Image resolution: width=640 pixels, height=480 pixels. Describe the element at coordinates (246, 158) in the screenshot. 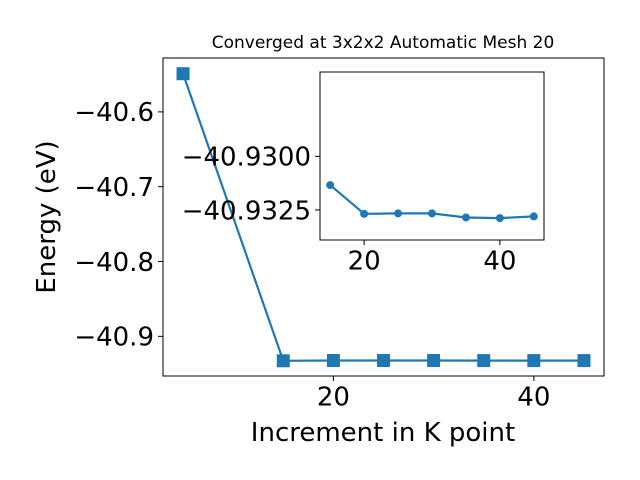

I see `inset-y-tick-label: −40.9300` at that location.